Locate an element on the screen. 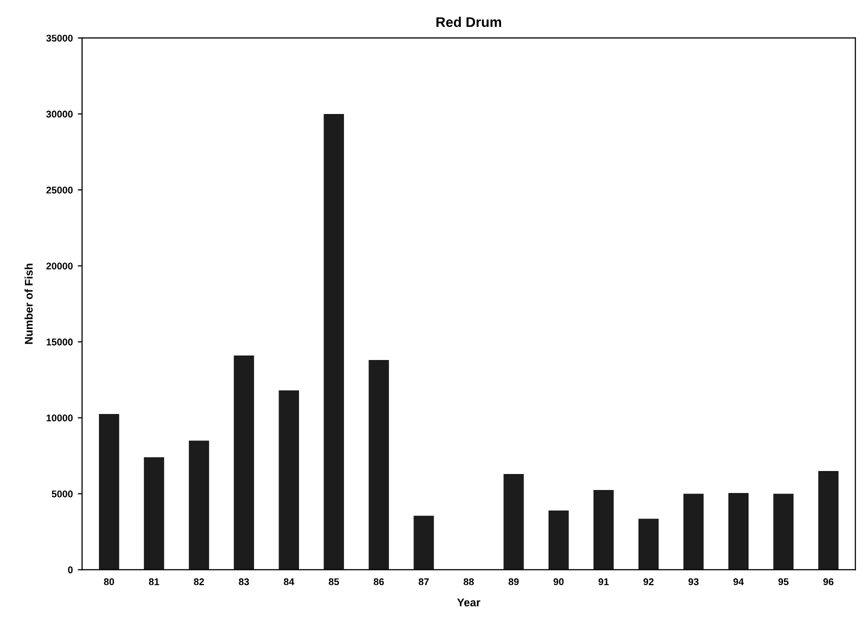 This screenshot has height=633, width=864. y-axis-title: Number of Fish is located at coordinates (28, 304).